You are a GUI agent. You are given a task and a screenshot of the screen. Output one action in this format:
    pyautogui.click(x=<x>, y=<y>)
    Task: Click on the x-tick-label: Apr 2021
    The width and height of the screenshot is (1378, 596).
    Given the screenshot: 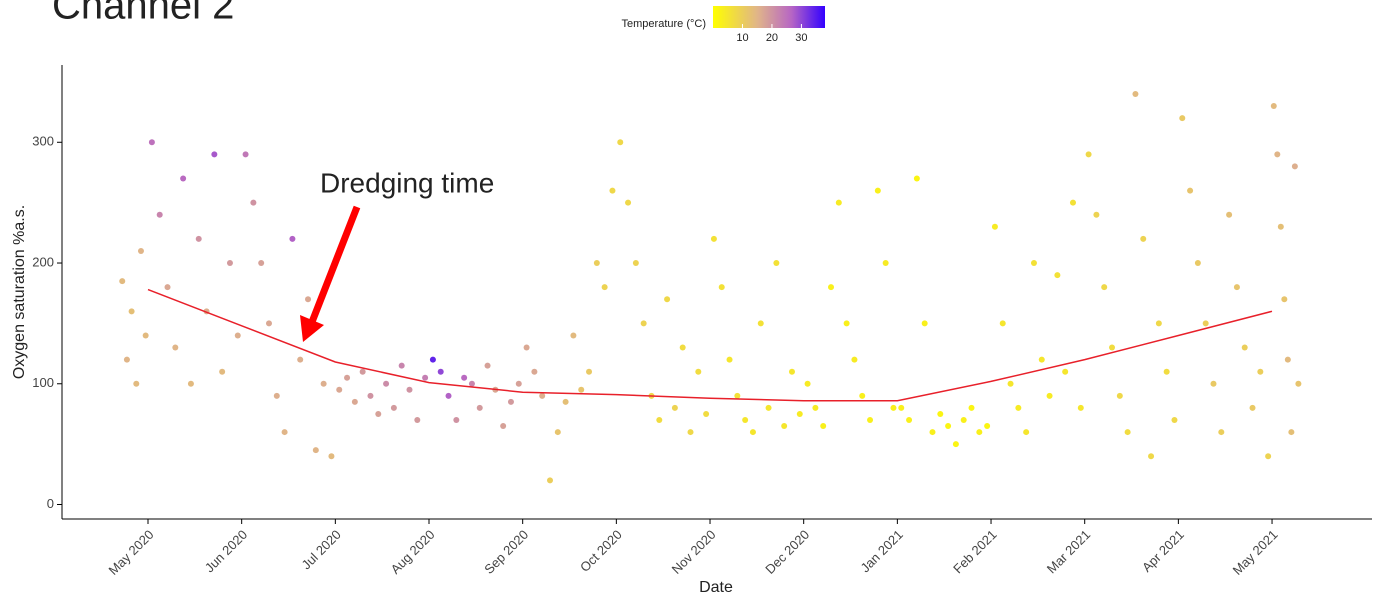 What is the action you would take?
    pyautogui.click(x=1163, y=551)
    